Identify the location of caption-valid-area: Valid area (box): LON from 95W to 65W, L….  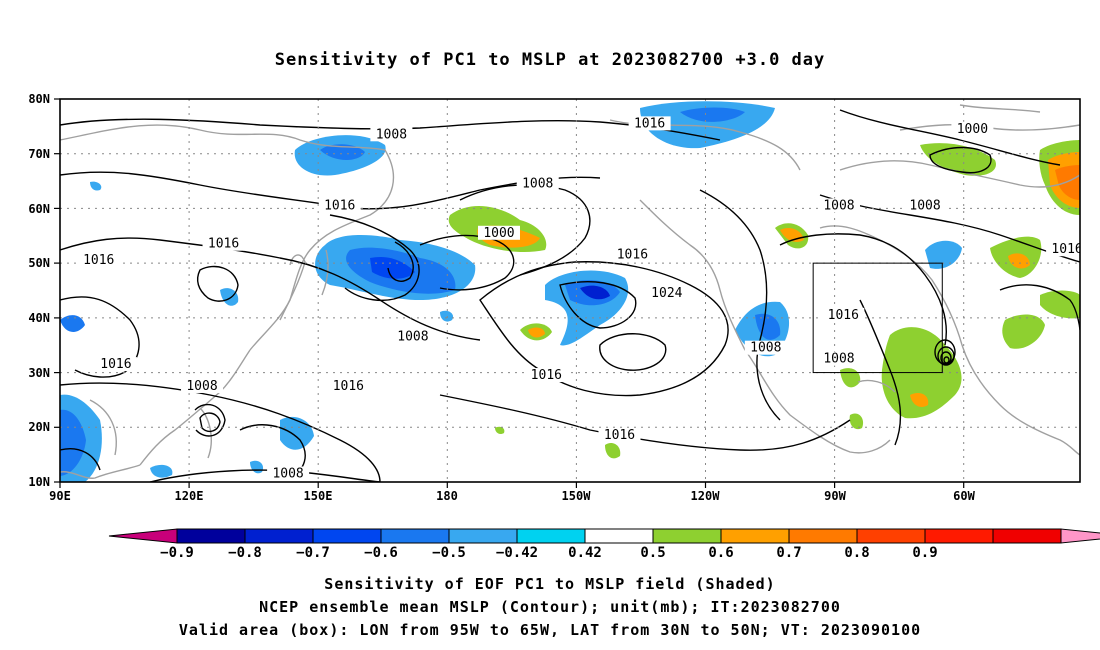
(550, 630).